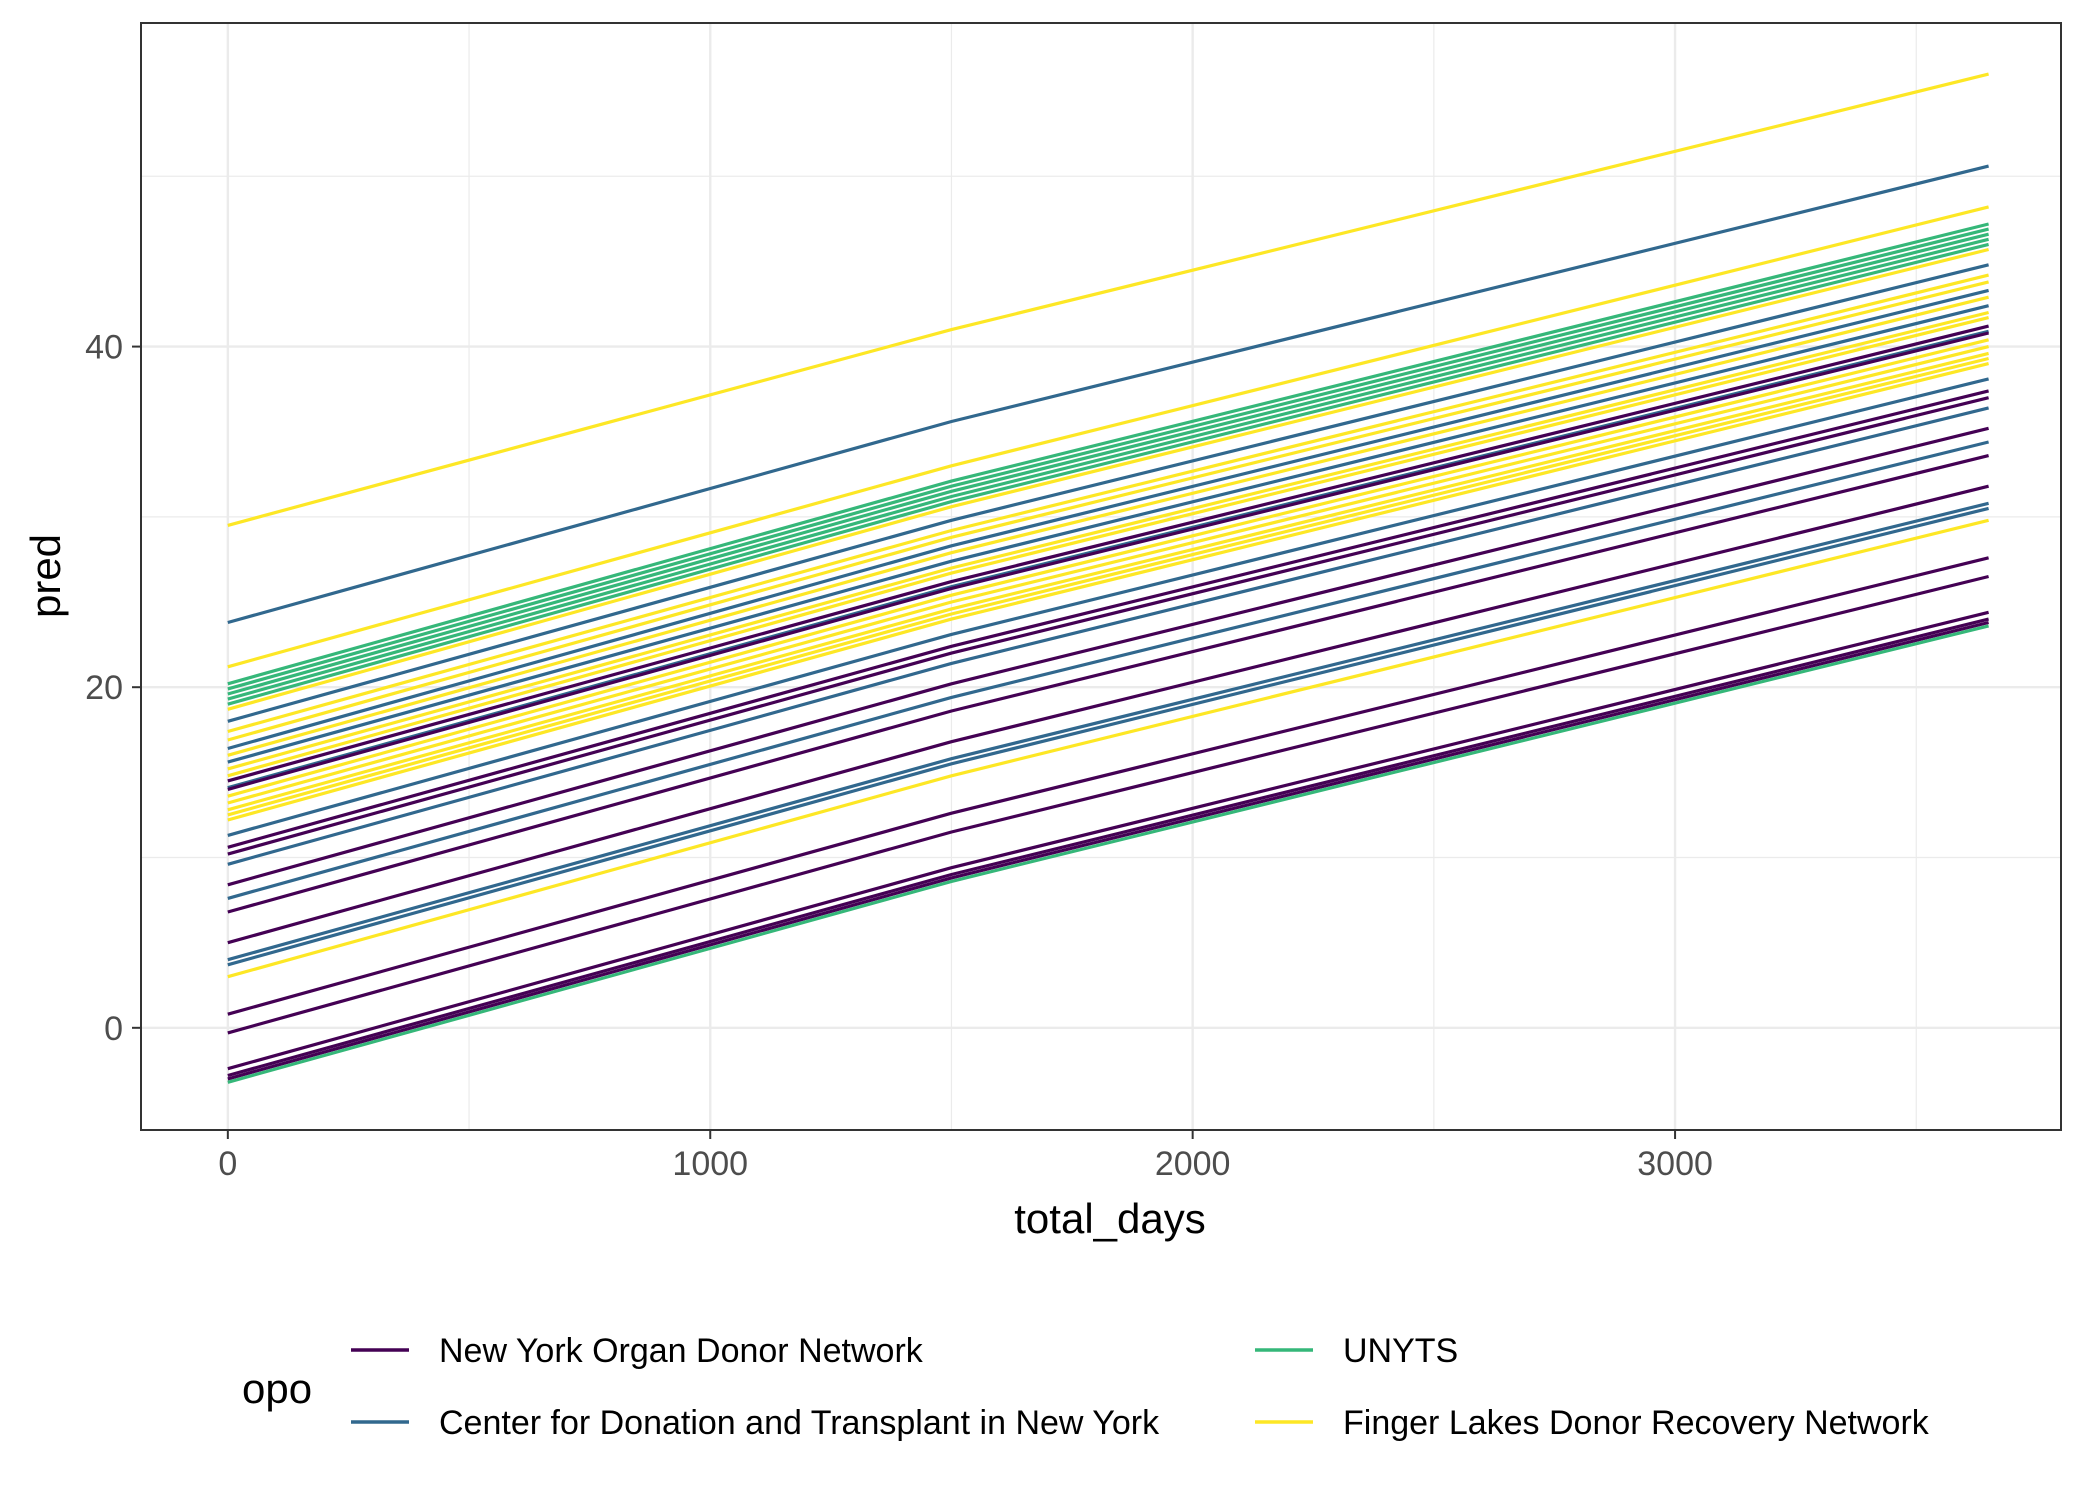 This screenshot has height=1505, width=2100. Describe the element at coordinates (113, 1029) in the screenshot. I see `y-tick-label: 0` at that location.